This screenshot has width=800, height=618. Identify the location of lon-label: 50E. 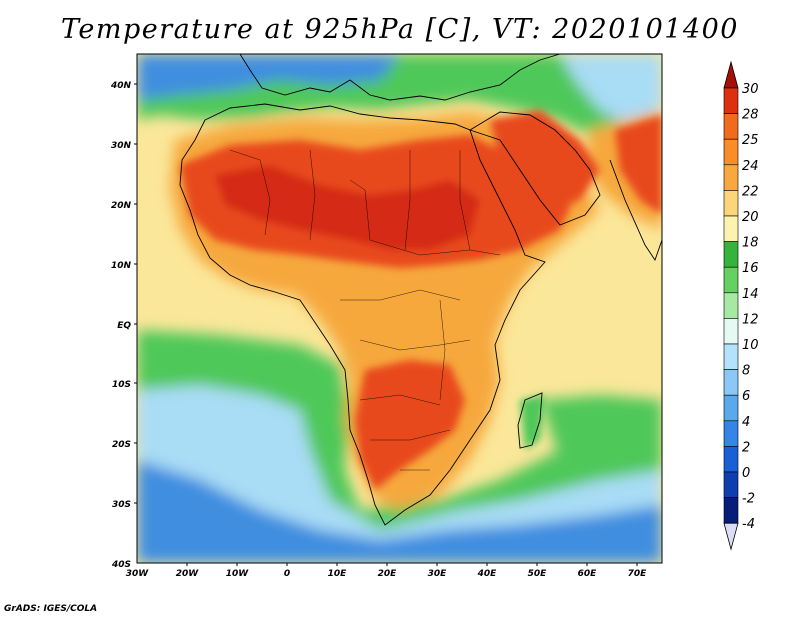
(538, 574).